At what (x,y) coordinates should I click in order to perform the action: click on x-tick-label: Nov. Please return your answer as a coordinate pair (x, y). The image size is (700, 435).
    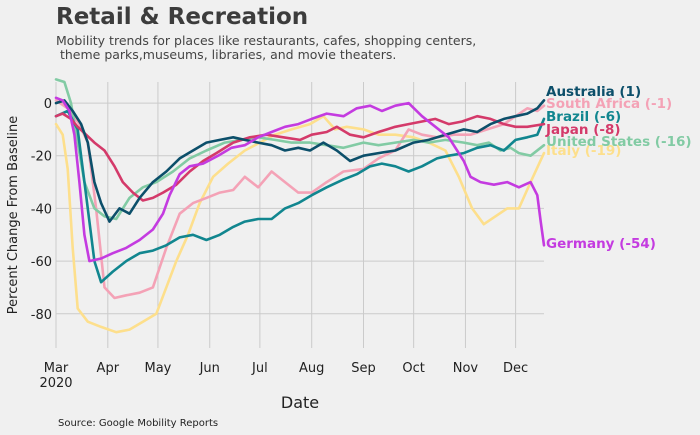
    Looking at the image, I should click on (466, 368).